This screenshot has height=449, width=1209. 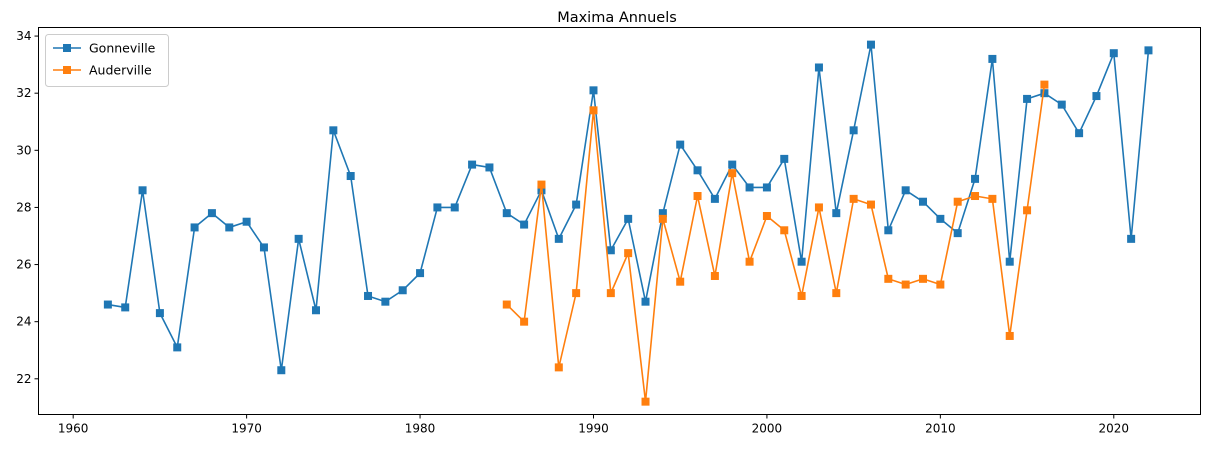 What do you see at coordinates (23, 207) in the screenshot?
I see `y-tick-label: 28` at bounding box center [23, 207].